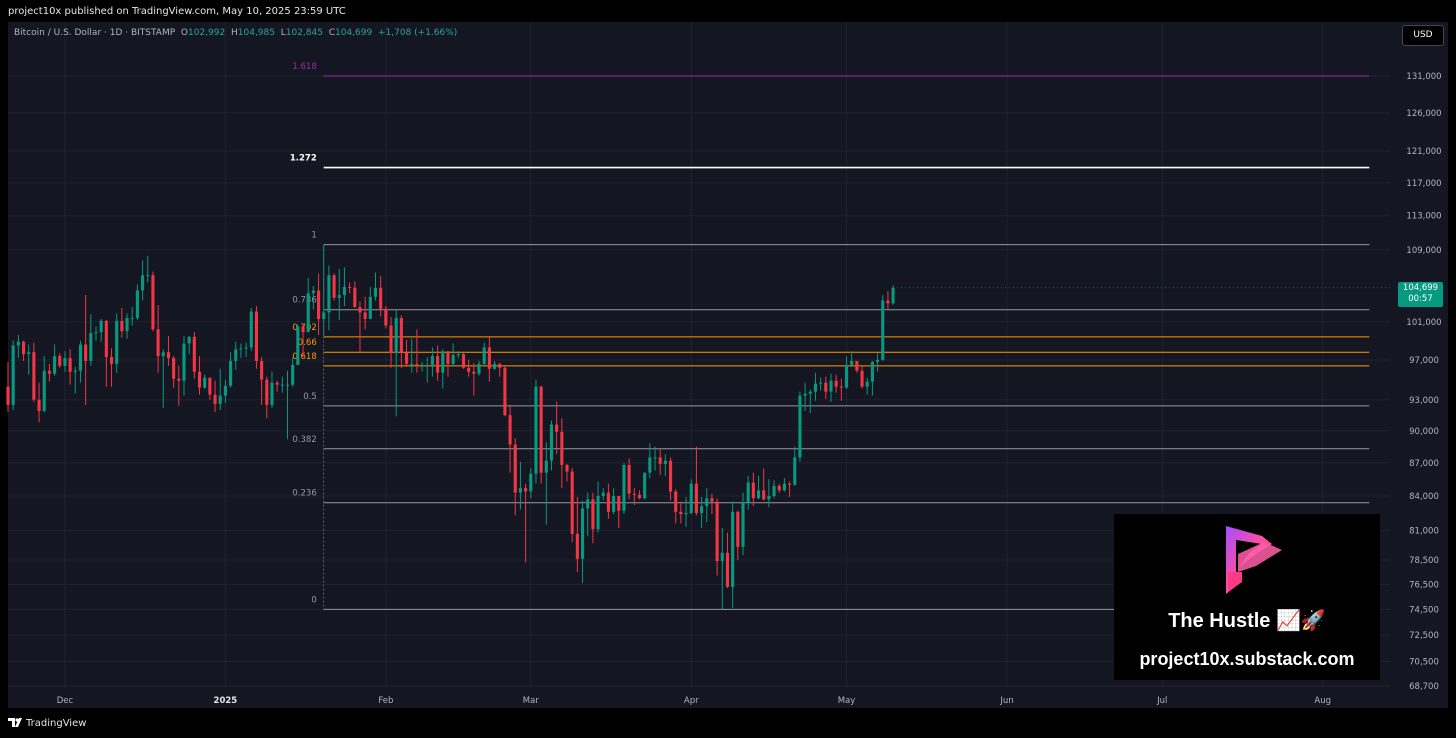  I want to click on last-price-tag: 104,699 00:57, so click(1420, 294).